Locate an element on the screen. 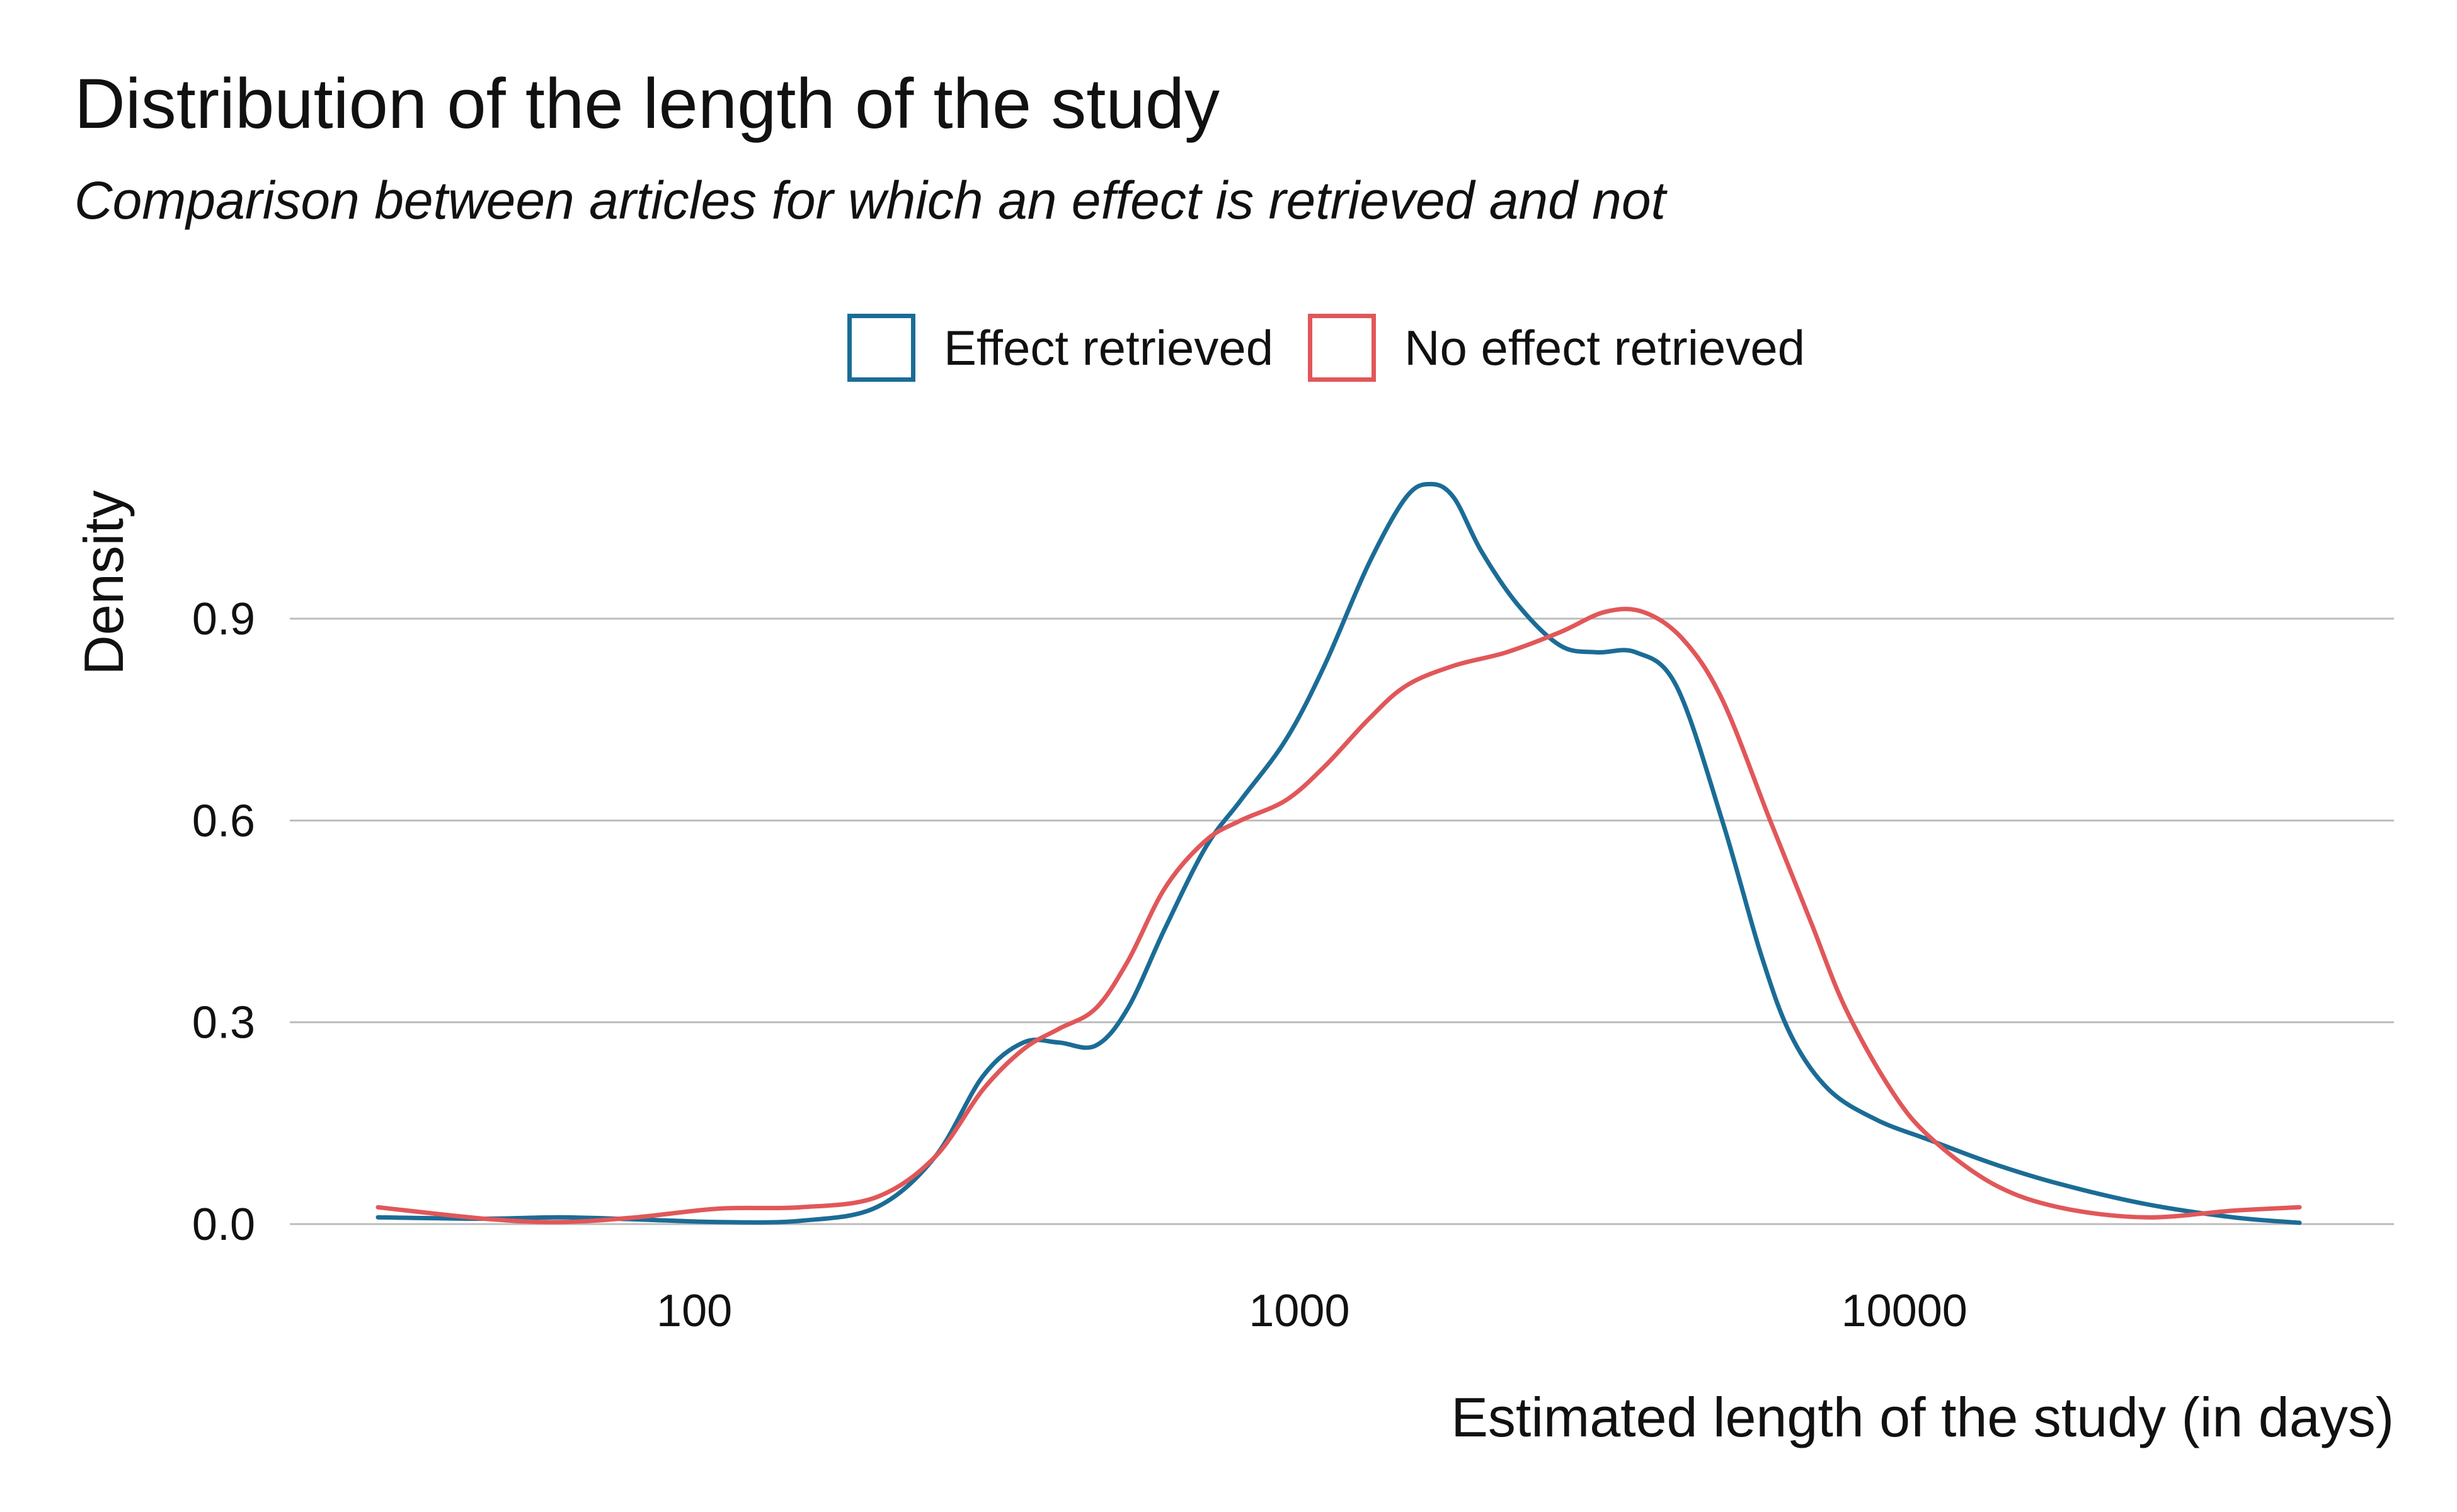 This screenshot has width=2457, height=1512. y-tick-labels: 0.0 0.3 0.6 0.9 is located at coordinates (223, 922).